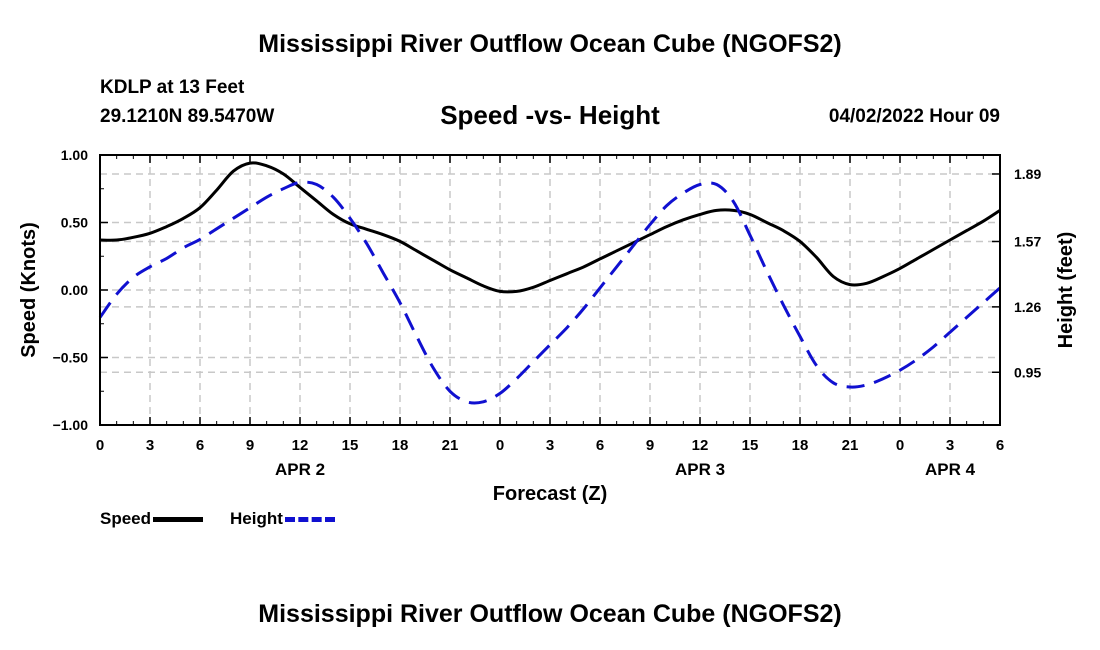  I want to click on y-tick-label-left: 0.50, so click(74, 223).